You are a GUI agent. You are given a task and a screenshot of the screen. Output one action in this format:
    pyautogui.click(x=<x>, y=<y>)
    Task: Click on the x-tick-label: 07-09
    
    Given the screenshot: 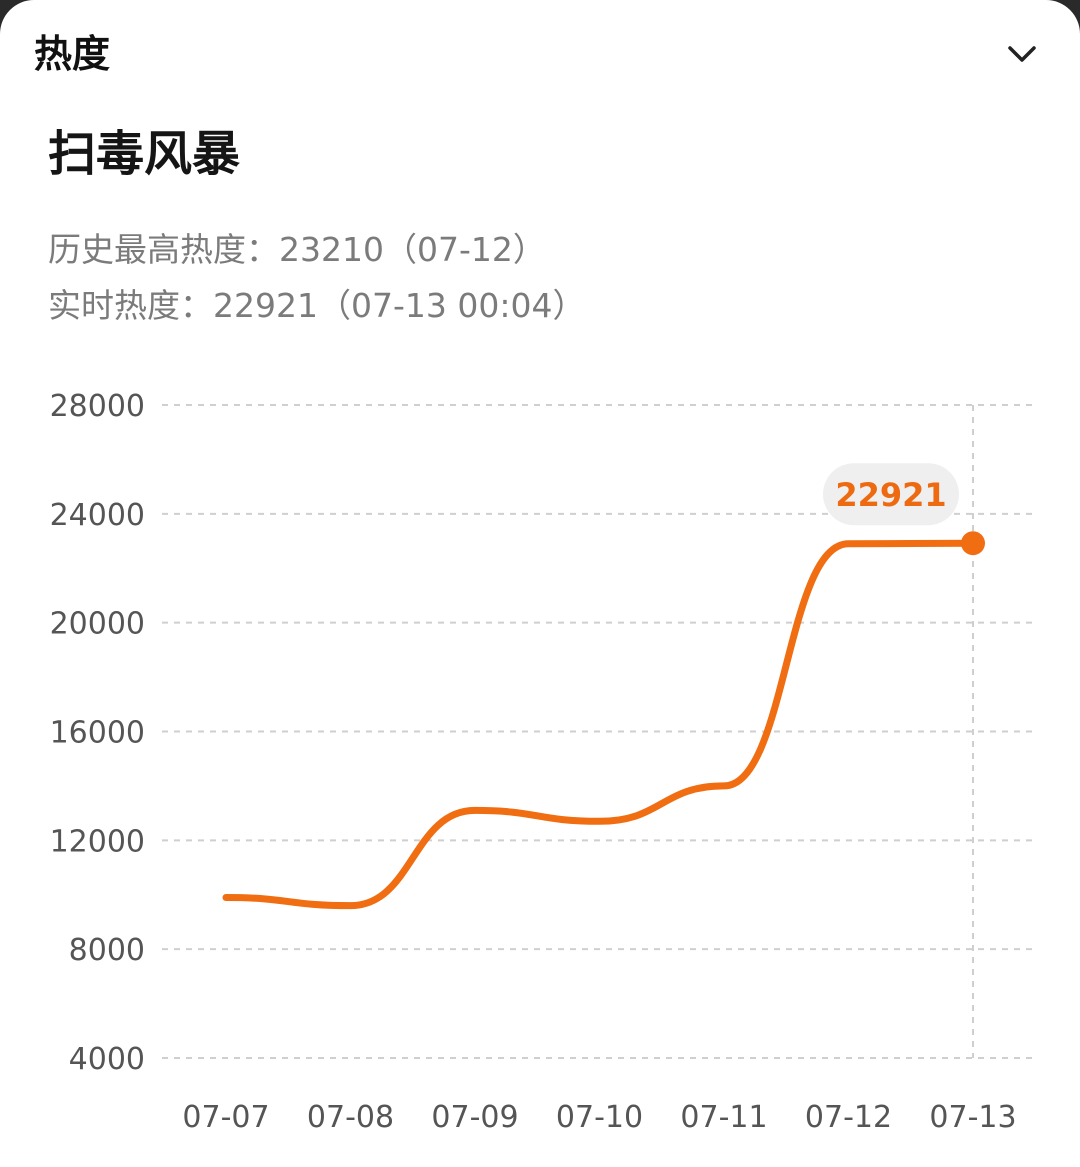 What is the action you would take?
    pyautogui.click(x=474, y=1117)
    